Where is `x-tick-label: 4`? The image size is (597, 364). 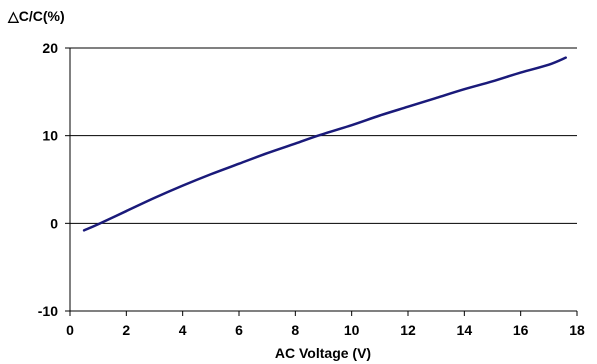 x-tick-label: 4 is located at coordinates (183, 330).